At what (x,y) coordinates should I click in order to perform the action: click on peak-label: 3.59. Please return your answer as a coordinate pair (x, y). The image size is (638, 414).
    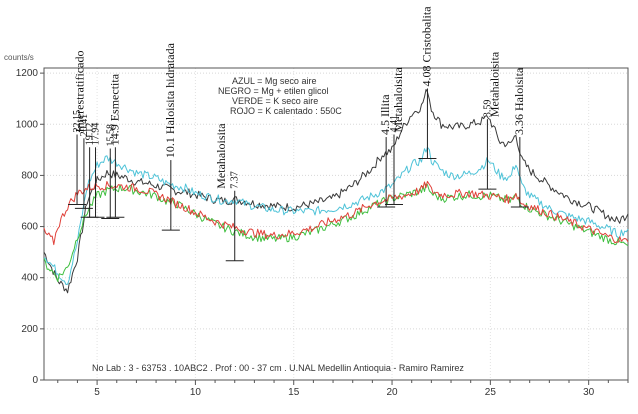
    Looking at the image, I should click on (487, 109).